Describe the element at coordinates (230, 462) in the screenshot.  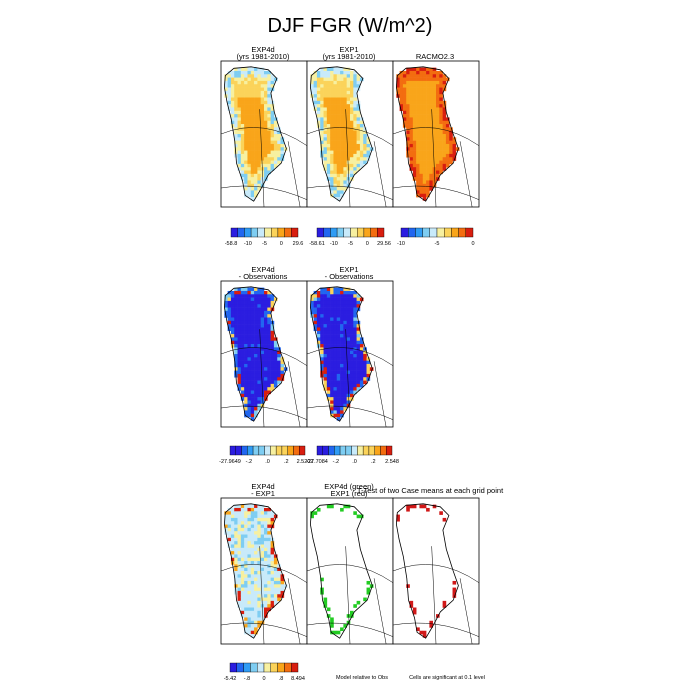
I see `colorbar-tick-label: -27.9649` at that location.